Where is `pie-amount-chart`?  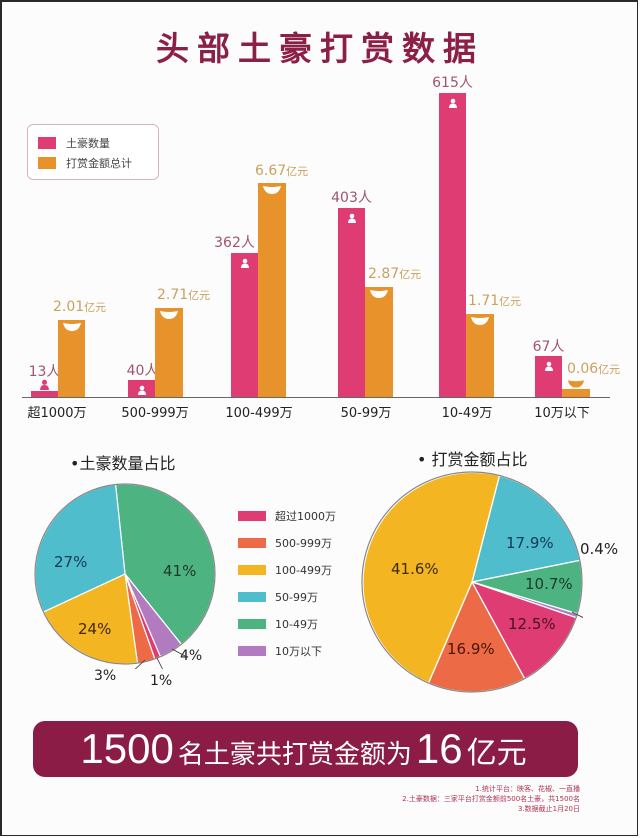
pie-amount-chart is located at coordinates (472, 582).